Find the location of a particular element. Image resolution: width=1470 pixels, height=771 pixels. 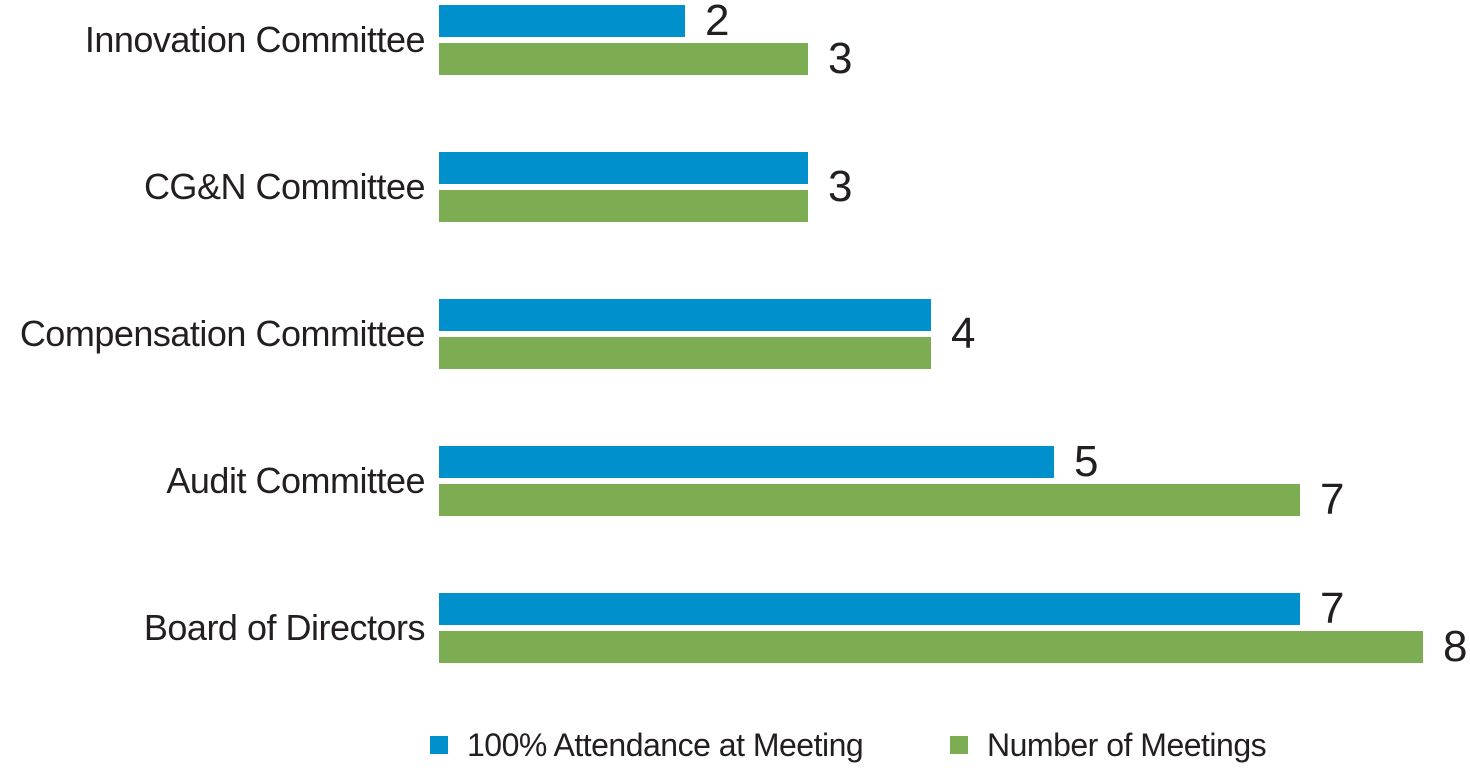

category-label: Board of Directors is located at coordinates (284, 627).